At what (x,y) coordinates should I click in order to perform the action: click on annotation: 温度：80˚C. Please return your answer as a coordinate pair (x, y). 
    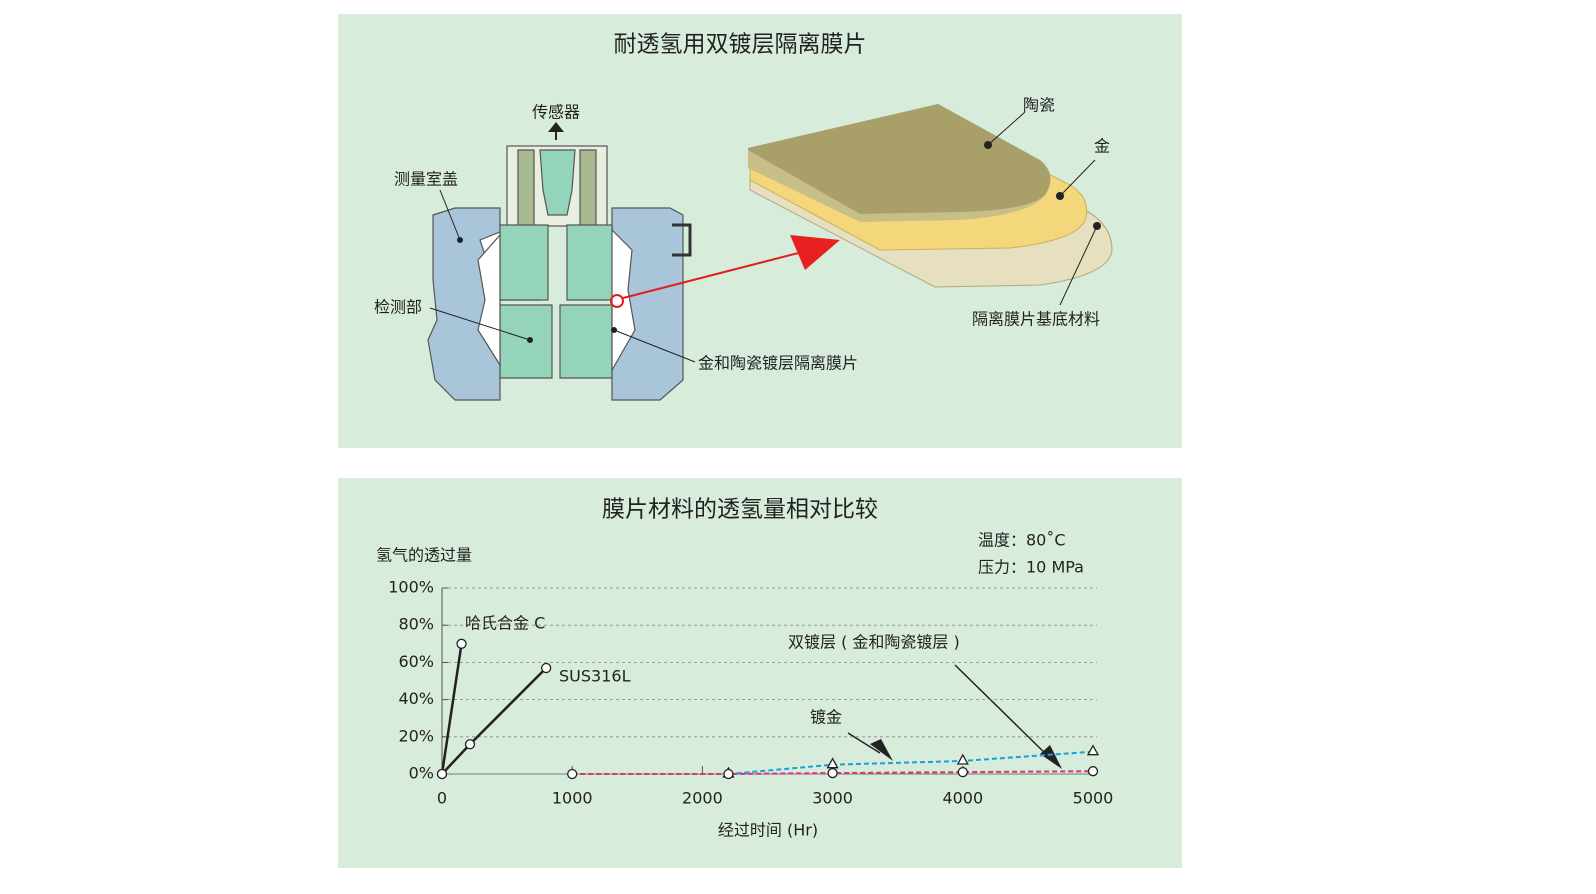
    Looking at the image, I should click on (1022, 540).